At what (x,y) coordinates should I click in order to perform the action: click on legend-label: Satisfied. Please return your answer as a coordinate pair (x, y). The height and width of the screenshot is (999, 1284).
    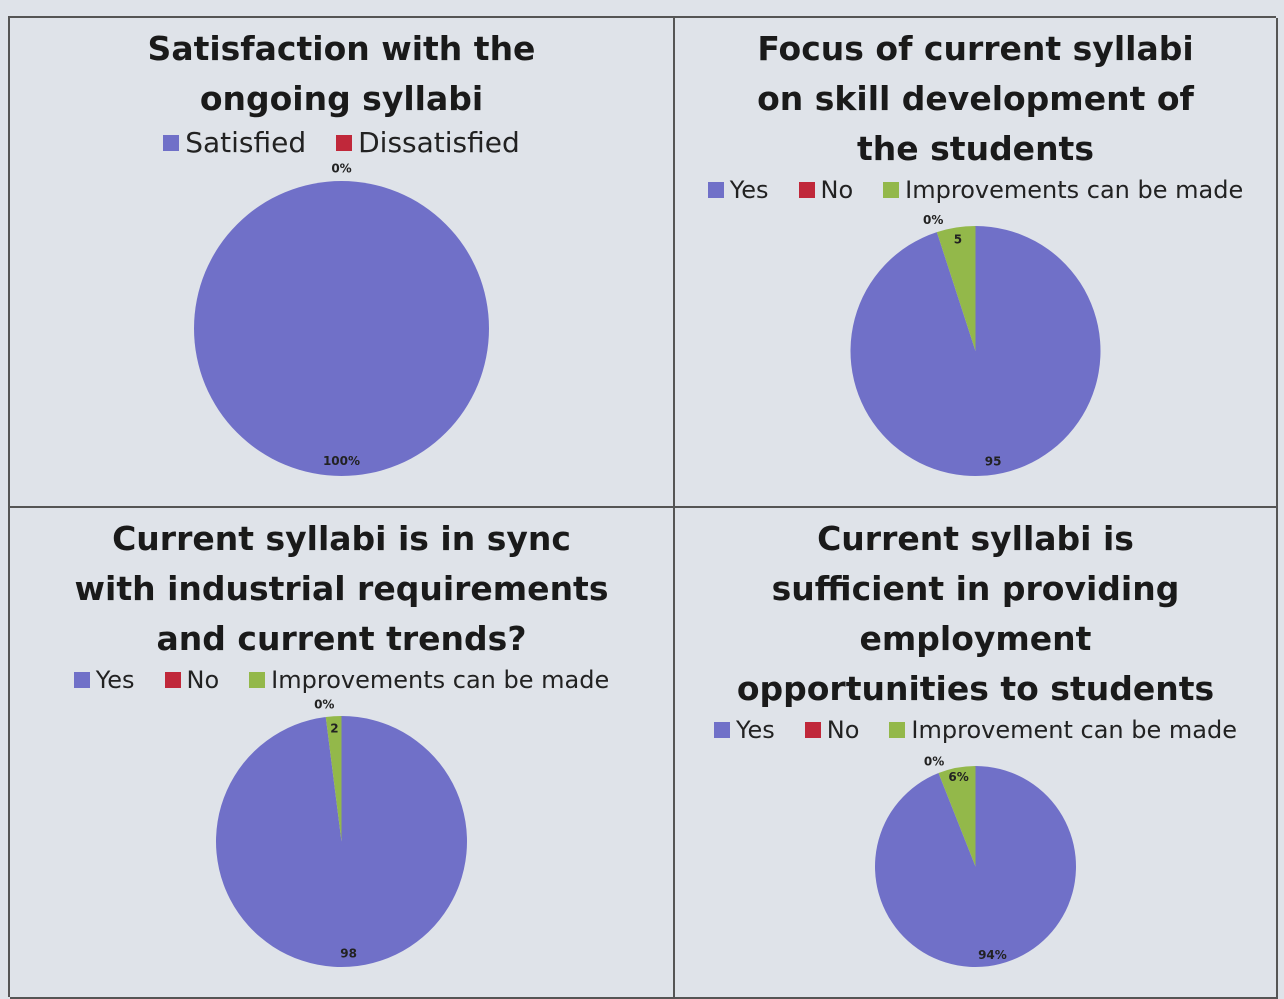
    Looking at the image, I should click on (246, 142).